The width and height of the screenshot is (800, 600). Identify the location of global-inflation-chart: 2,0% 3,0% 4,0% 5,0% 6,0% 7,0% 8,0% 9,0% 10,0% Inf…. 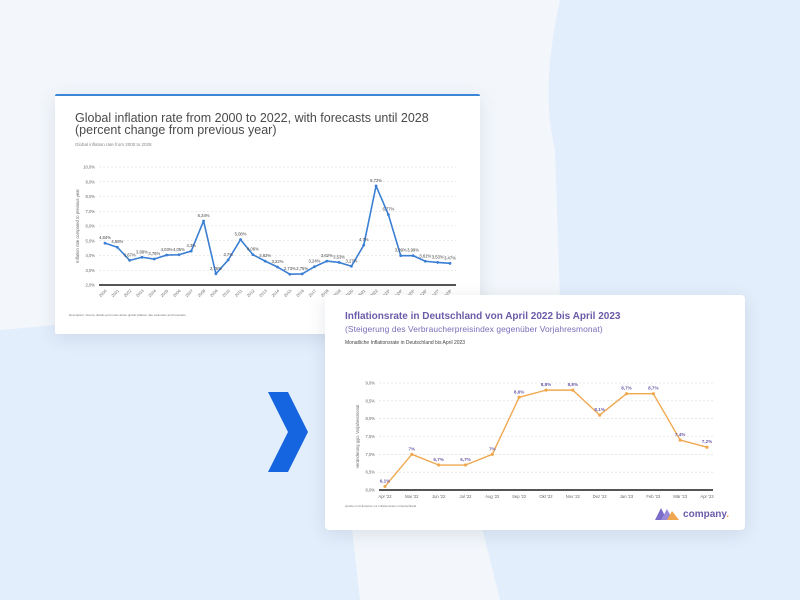
(265, 232).